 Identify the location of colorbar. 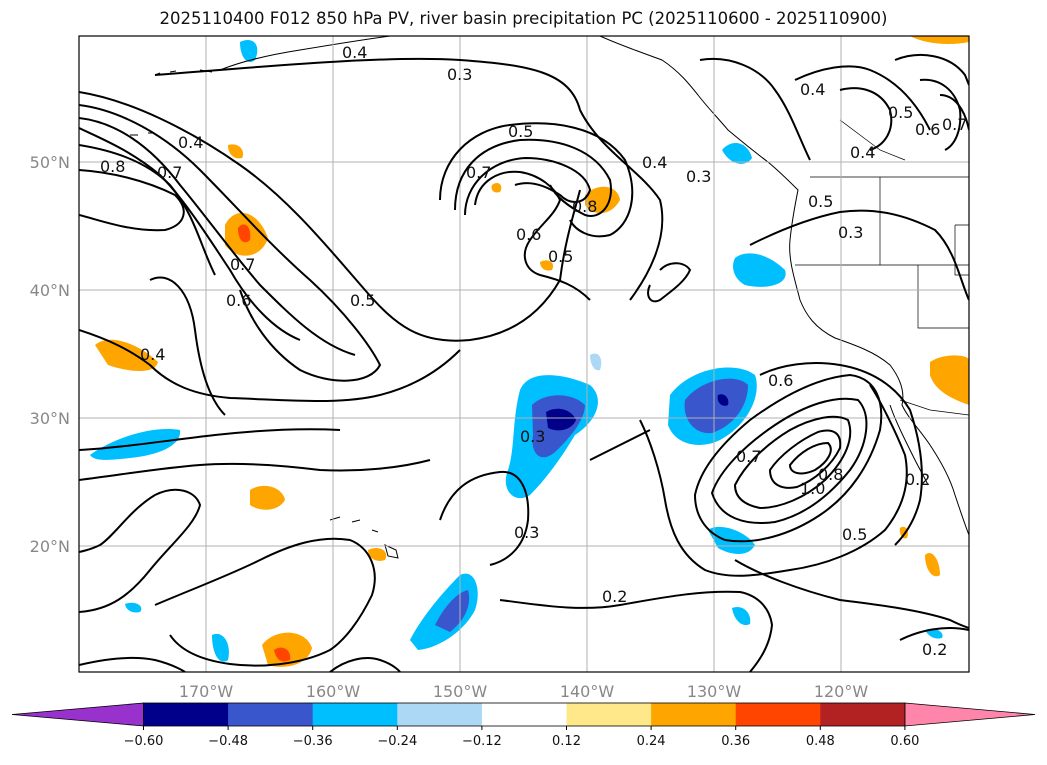
(523, 714).